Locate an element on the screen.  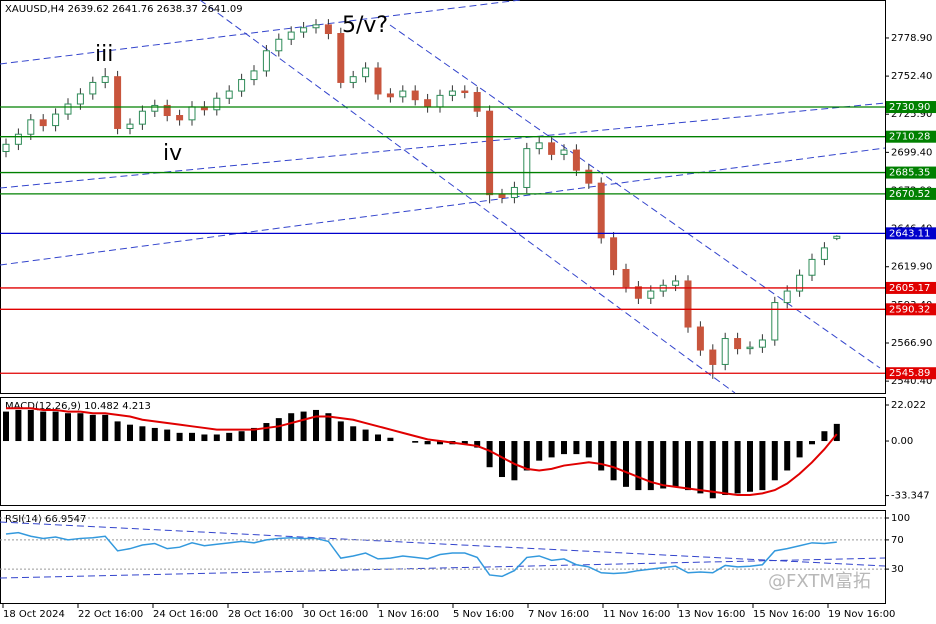
level-label: 2590.32 is located at coordinates (909, 309).